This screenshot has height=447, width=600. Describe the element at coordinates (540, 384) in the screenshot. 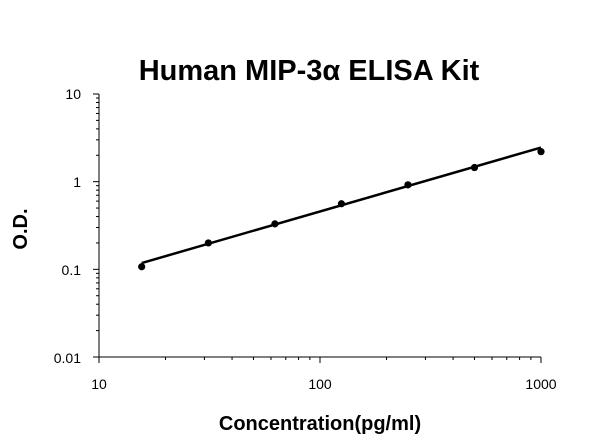

I see `x-tick-label: 1000` at that location.